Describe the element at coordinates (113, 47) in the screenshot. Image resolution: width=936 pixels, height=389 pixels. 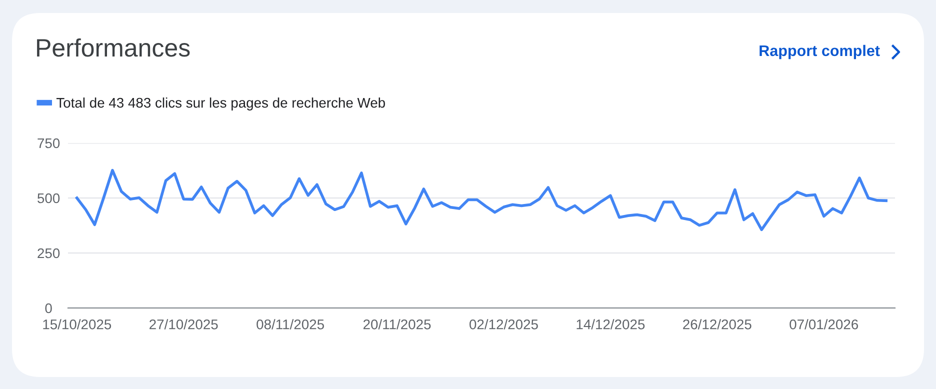
I see `chart-title: Performances` at that location.